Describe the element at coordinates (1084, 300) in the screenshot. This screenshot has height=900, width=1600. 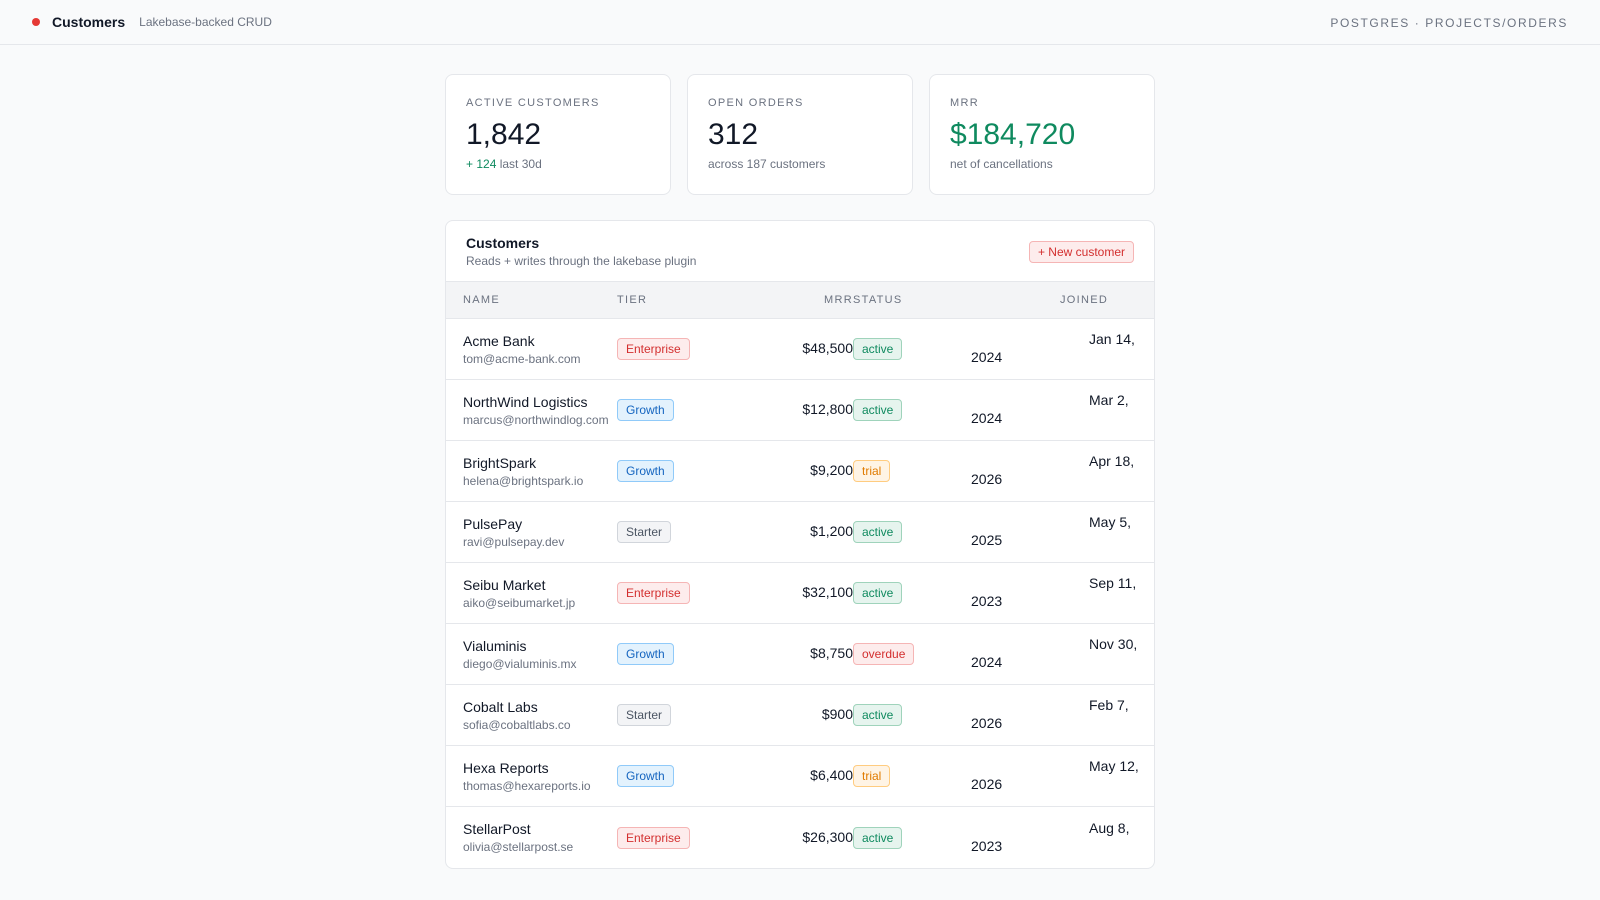
I see `column-header-joined: JOINED` at that location.